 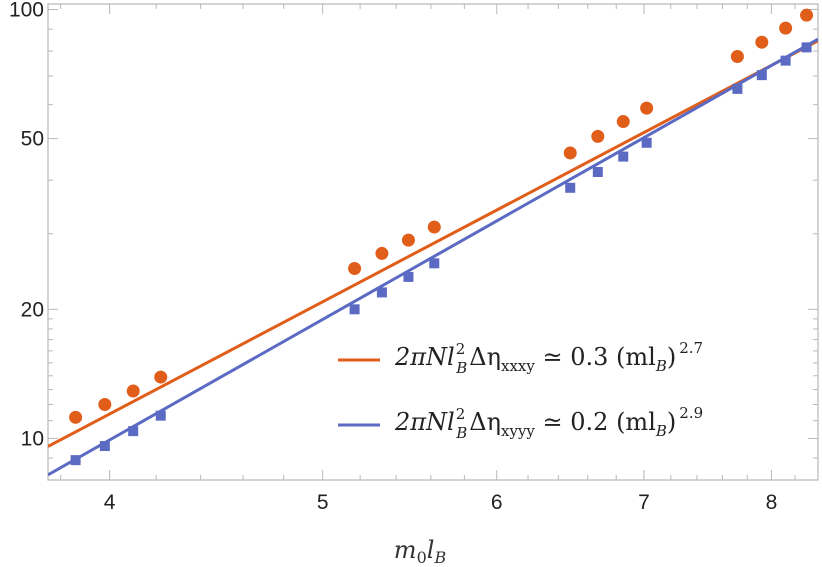 What do you see at coordinates (110, 502) in the screenshot?
I see `x-tick-label: 4` at bounding box center [110, 502].